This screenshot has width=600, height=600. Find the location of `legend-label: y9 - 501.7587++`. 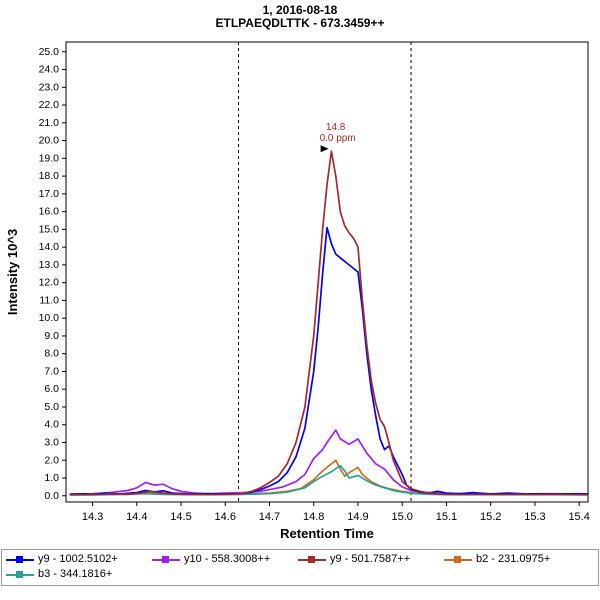

legend-label: y9 - 501.7587++ is located at coordinates (370, 559).